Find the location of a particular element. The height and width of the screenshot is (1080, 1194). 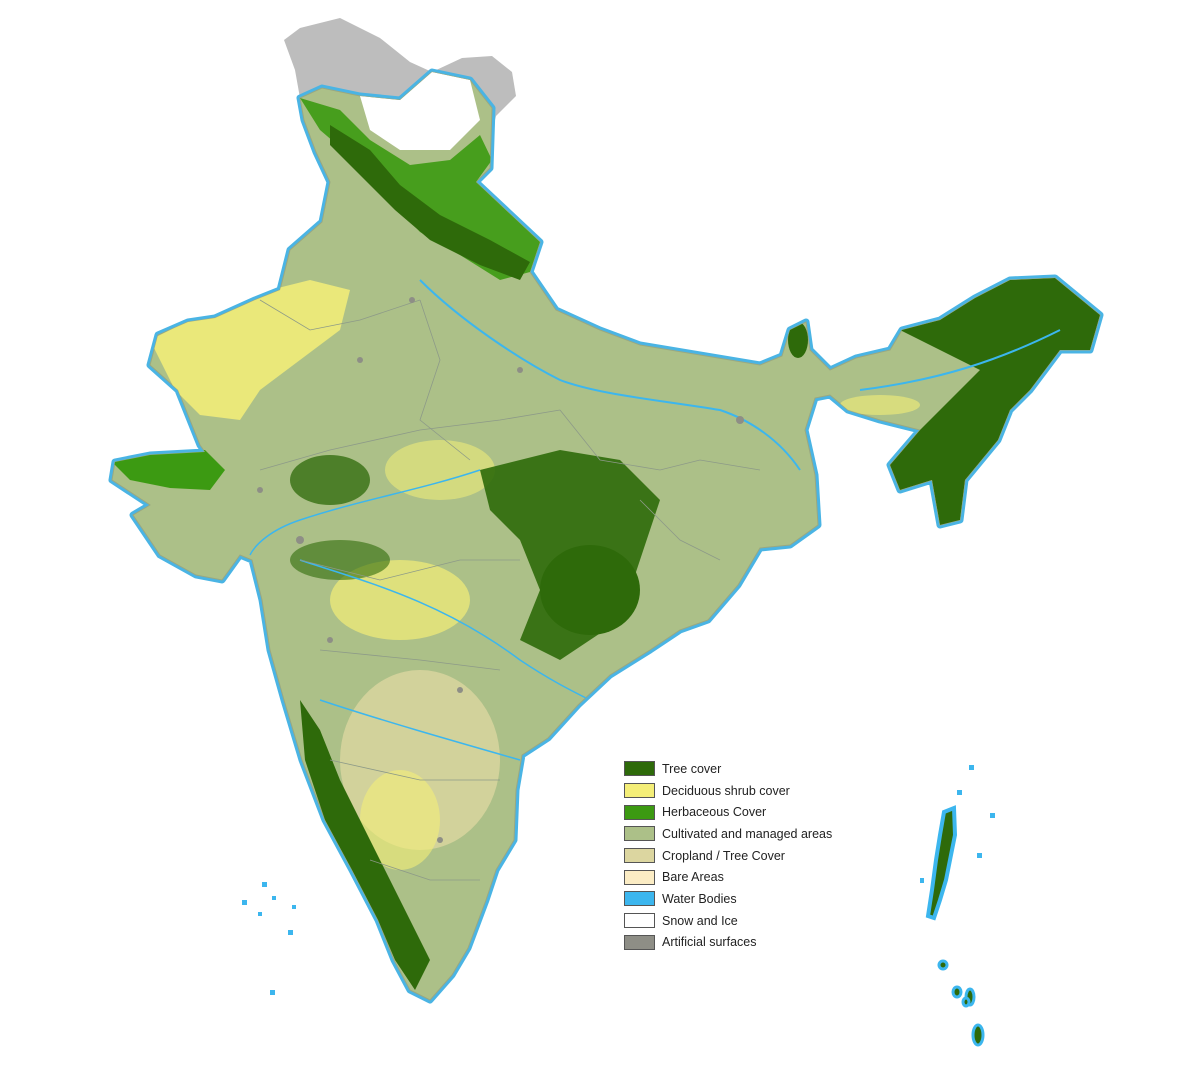

legend-label: Deciduous shrub cover is located at coordinates (726, 790).